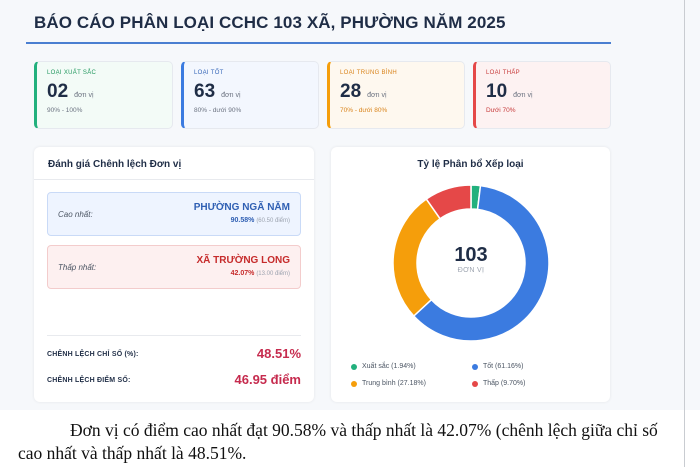 This screenshot has height=467, width=700. Describe the element at coordinates (475, 383) in the screenshot. I see `legend-weak-swatch` at that location.